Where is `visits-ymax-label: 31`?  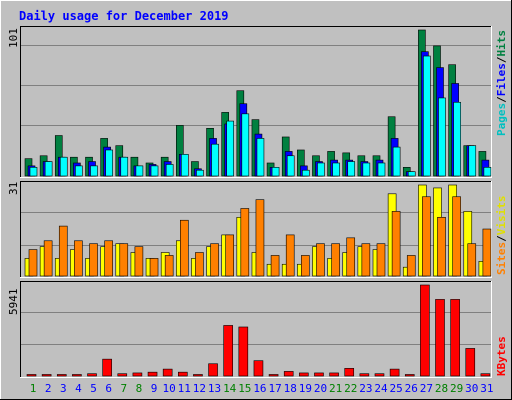 visits-ymax-label: 31 is located at coordinates (13, 188).